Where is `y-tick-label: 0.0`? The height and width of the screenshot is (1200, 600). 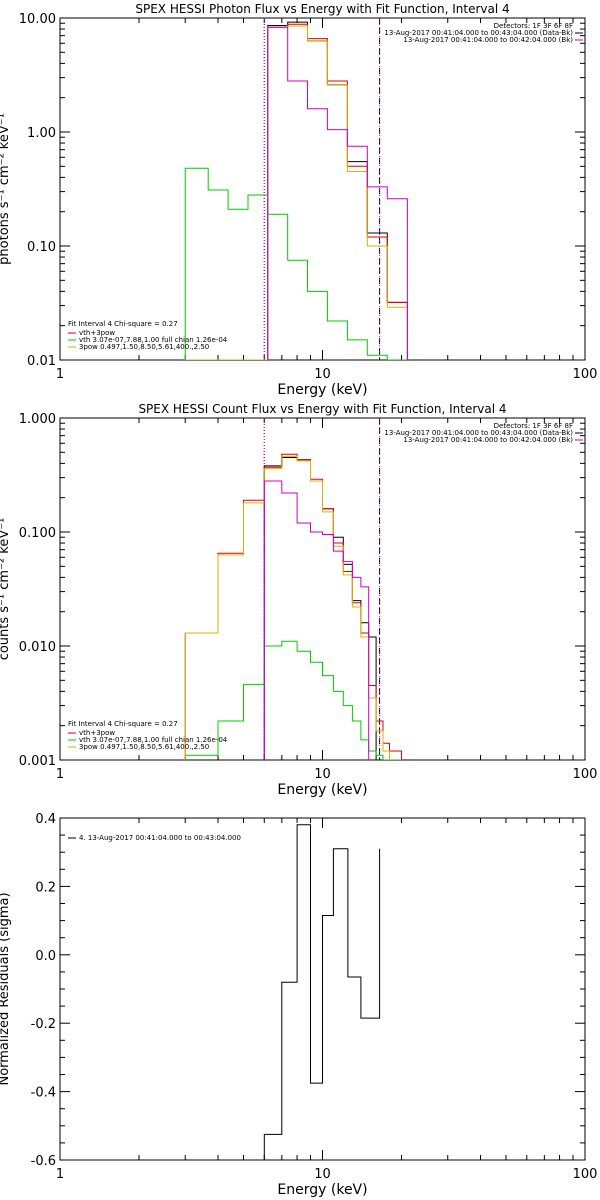
y-tick-label: 0.0 is located at coordinates (45, 956).